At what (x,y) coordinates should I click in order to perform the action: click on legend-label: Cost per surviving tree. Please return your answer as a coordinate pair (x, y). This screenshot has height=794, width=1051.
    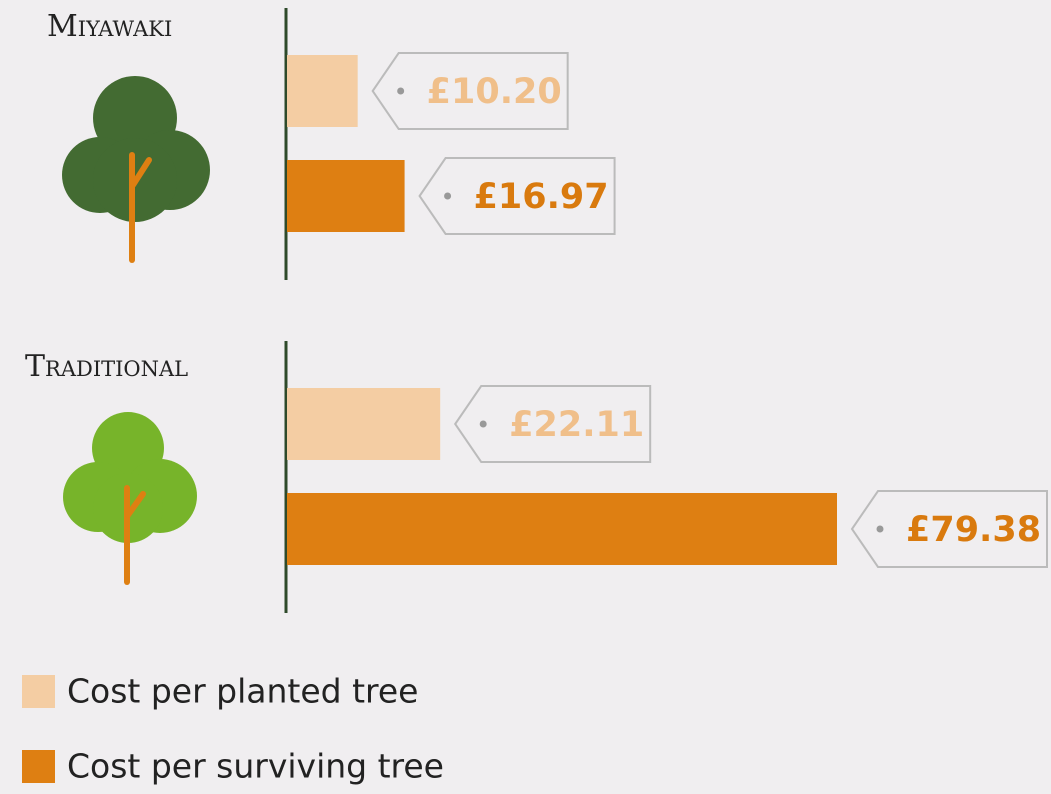
    Looking at the image, I should click on (255, 766).